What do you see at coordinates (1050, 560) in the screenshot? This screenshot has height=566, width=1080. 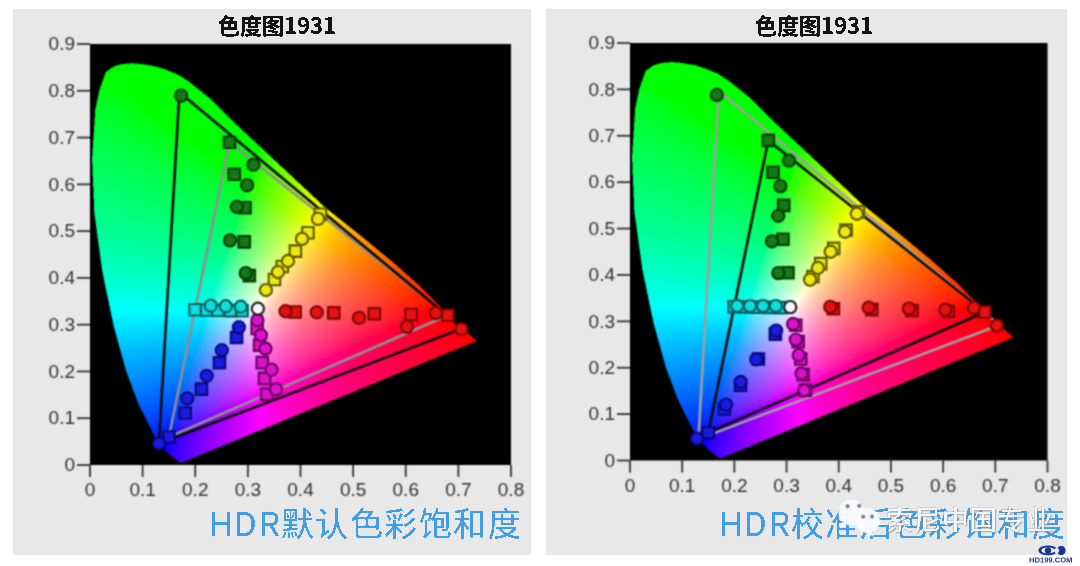 I see `svg-text: HD199.COM` at bounding box center [1050, 560].